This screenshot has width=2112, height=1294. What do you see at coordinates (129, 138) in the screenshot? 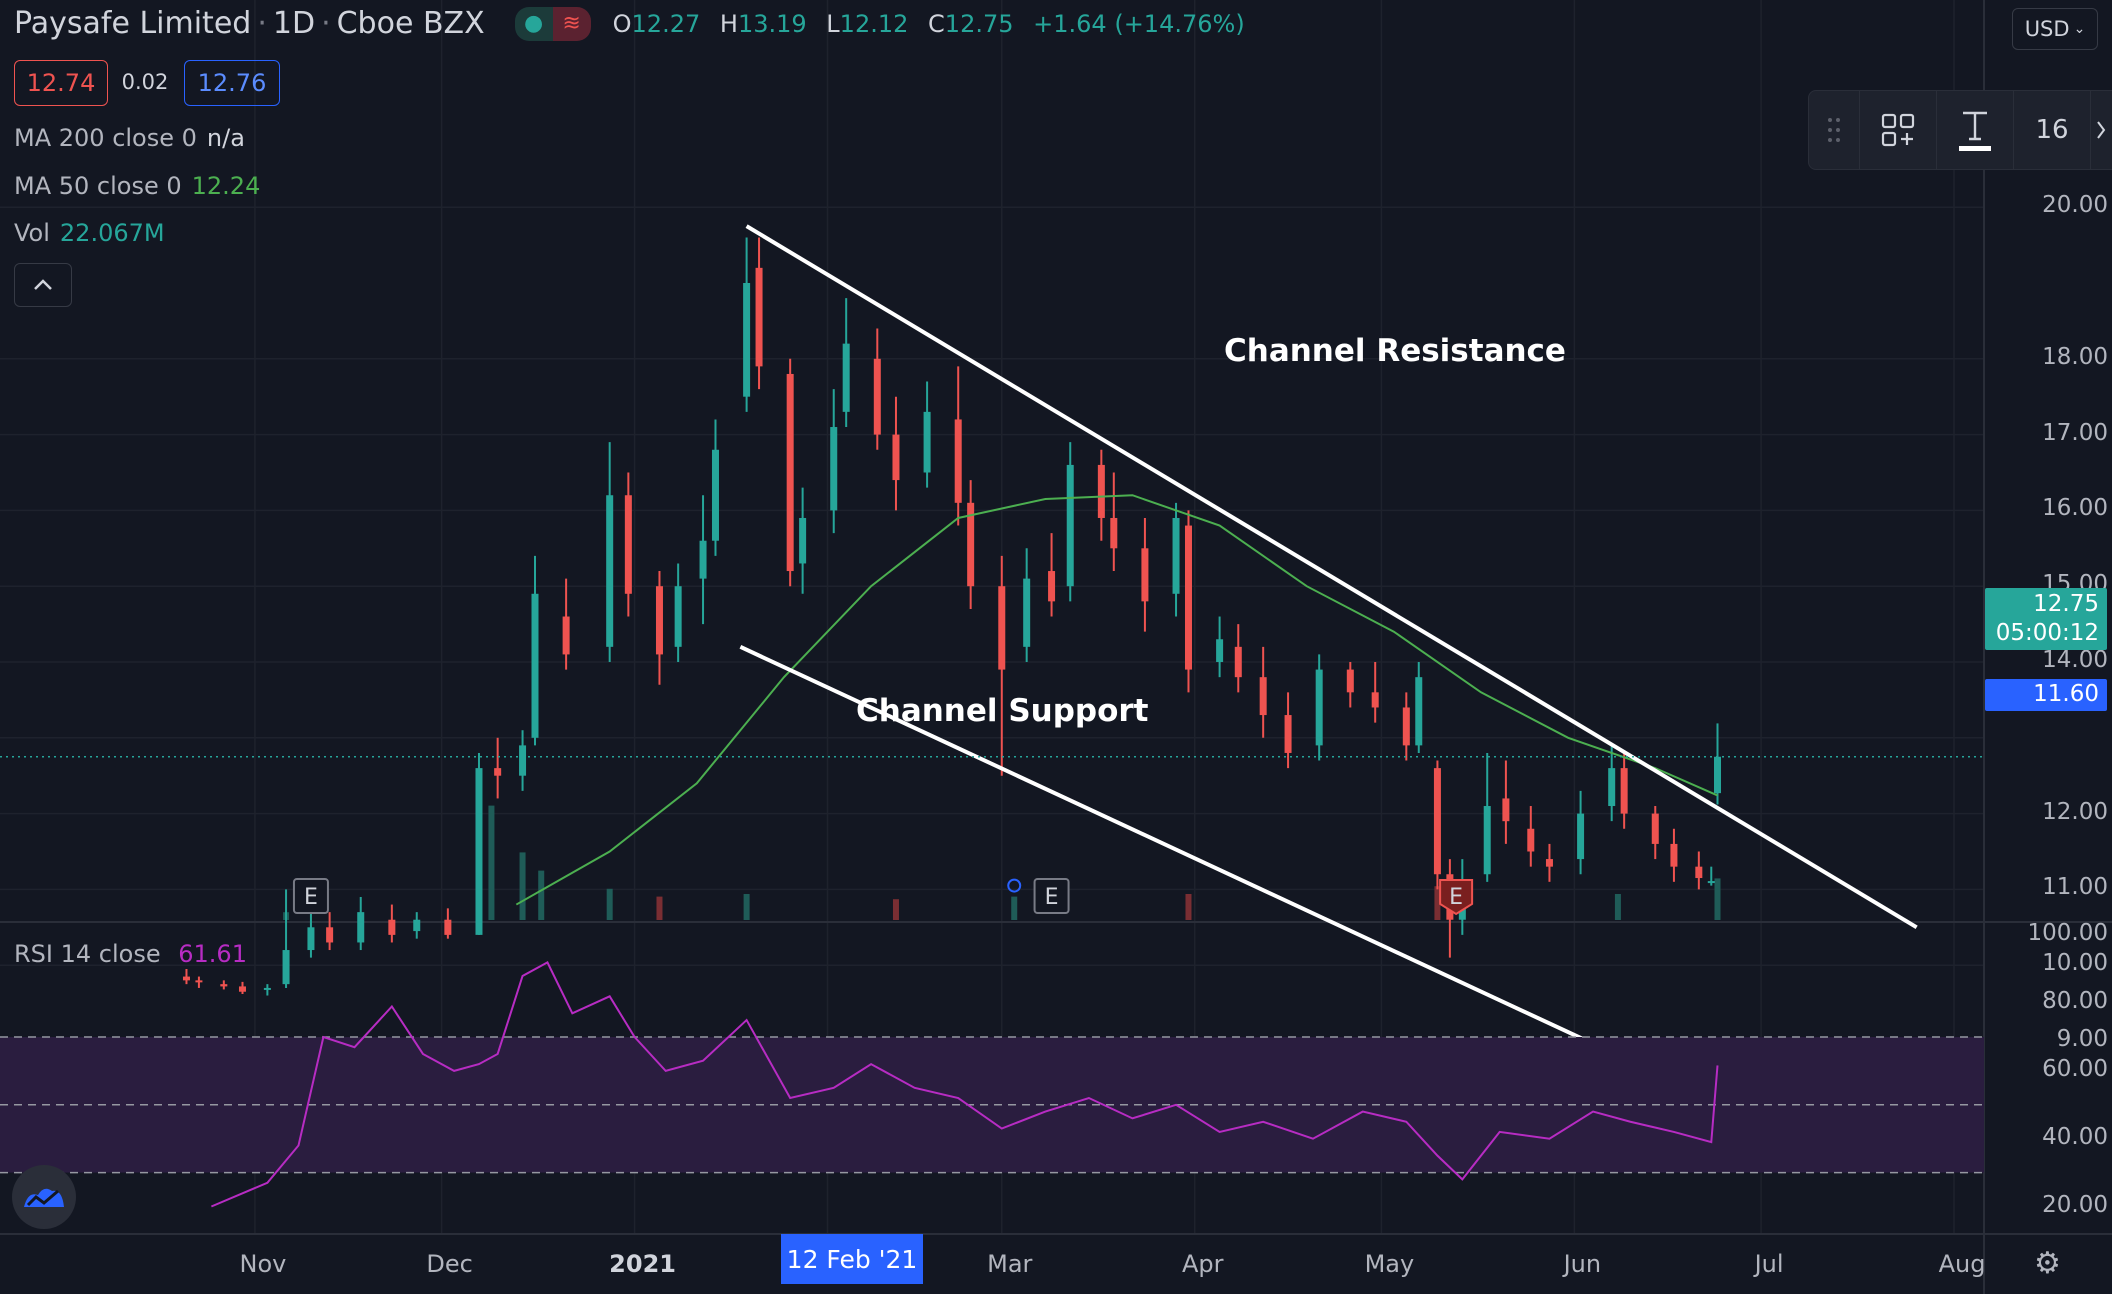
I see `ma200-legend: MA 200 close 0 n/a` at bounding box center [129, 138].